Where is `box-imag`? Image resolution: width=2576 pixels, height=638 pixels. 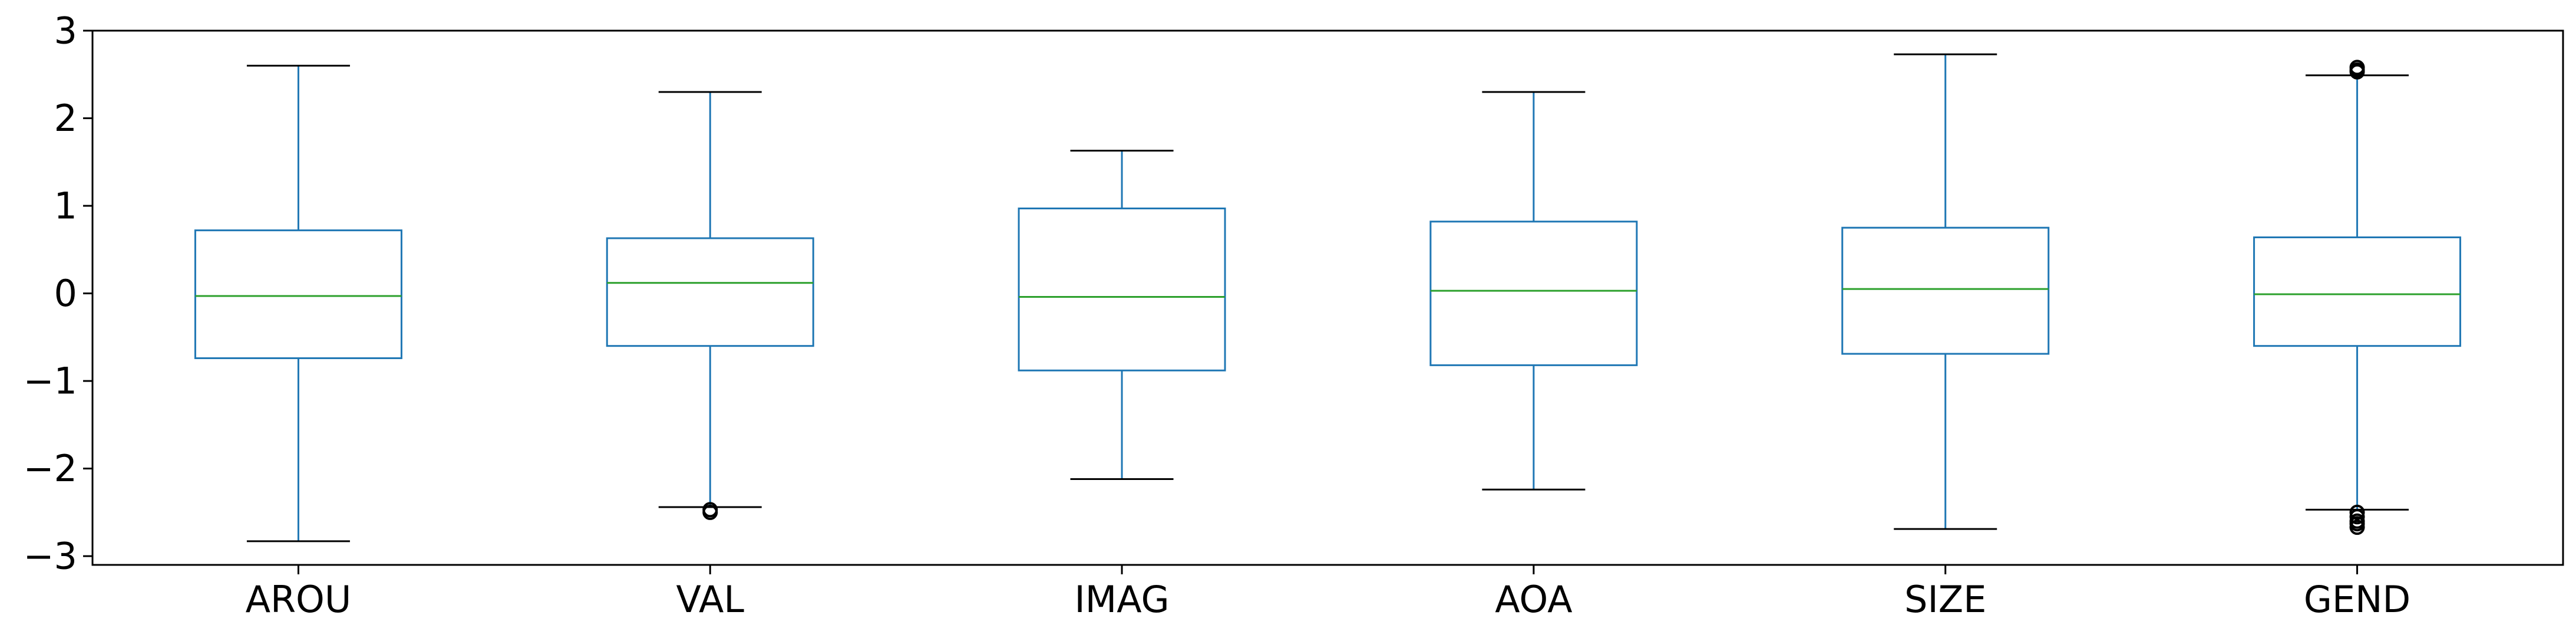 box-imag is located at coordinates (1122, 314).